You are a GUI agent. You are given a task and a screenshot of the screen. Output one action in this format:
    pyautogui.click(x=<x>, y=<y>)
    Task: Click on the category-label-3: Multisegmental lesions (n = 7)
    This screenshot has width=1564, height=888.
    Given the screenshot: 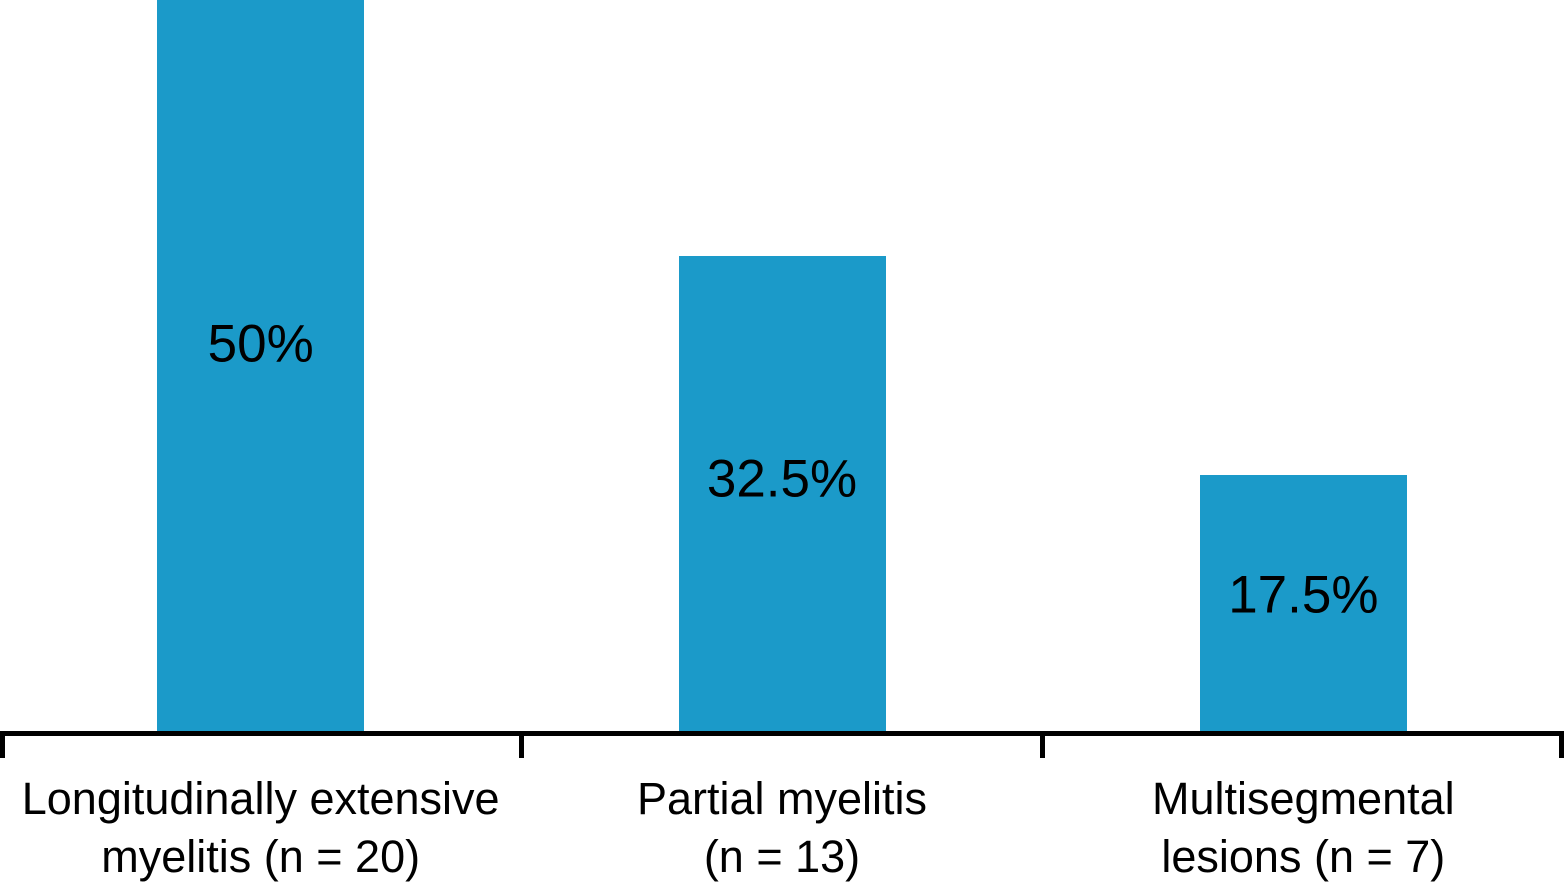 What is the action you would take?
    pyautogui.click(x=1303, y=827)
    